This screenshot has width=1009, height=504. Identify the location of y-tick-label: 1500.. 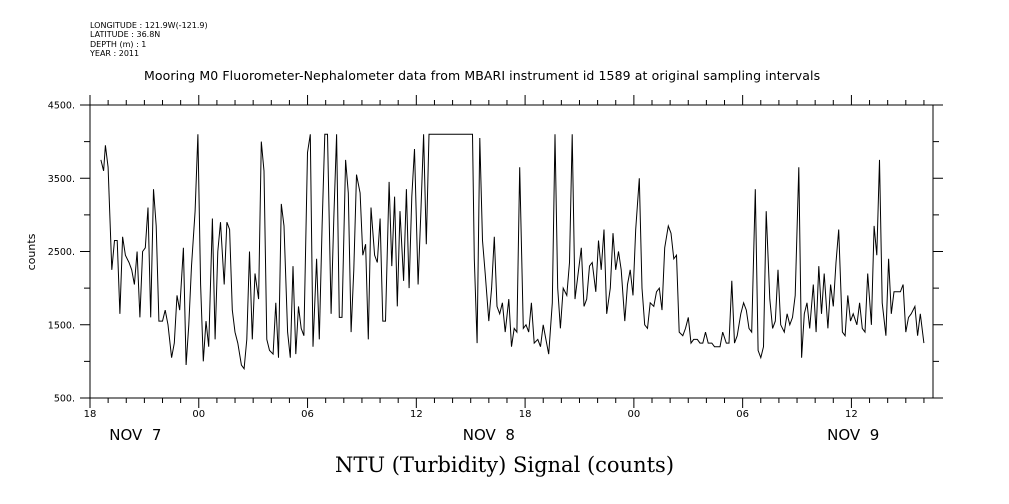
(61, 325).